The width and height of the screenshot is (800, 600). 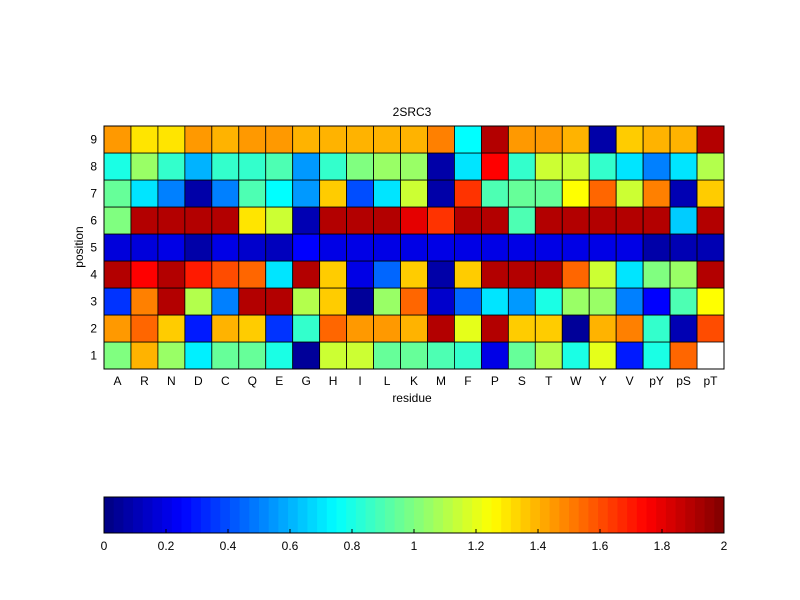 What do you see at coordinates (104, 546) in the screenshot?
I see `colorbar-tick-label: 0` at bounding box center [104, 546].